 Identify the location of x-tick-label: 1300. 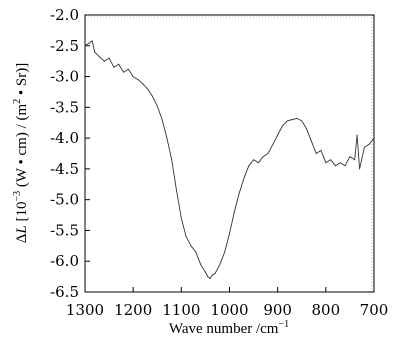
(85, 310).